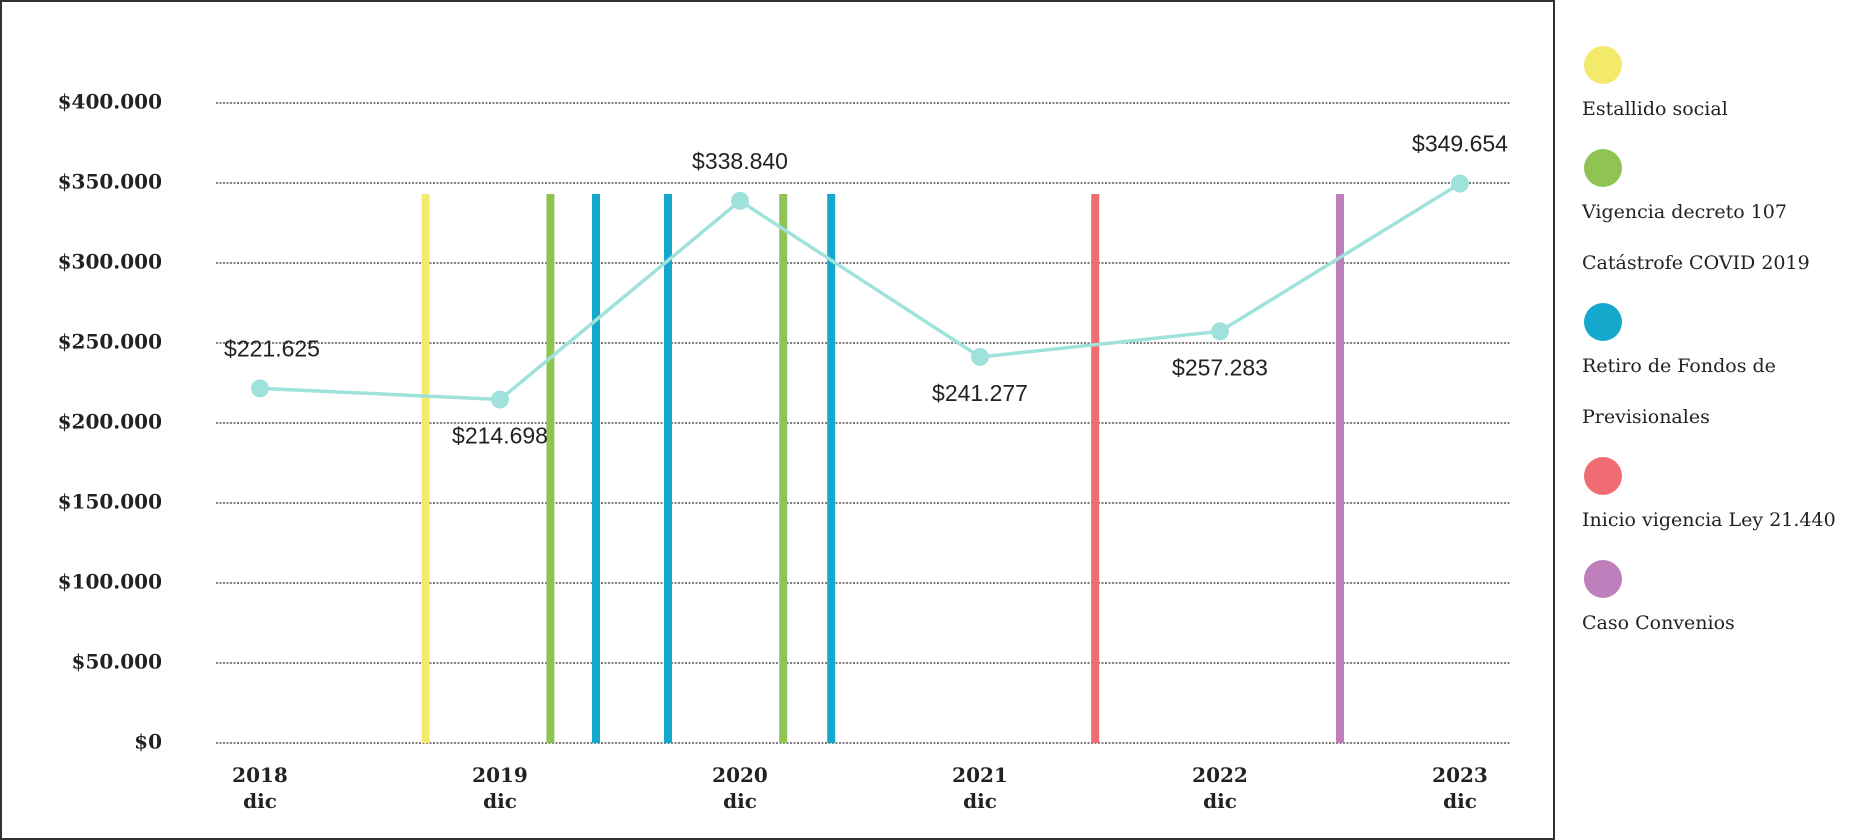  Describe the element at coordinates (1655, 109) in the screenshot. I see `legend-label: Estallido social` at that location.